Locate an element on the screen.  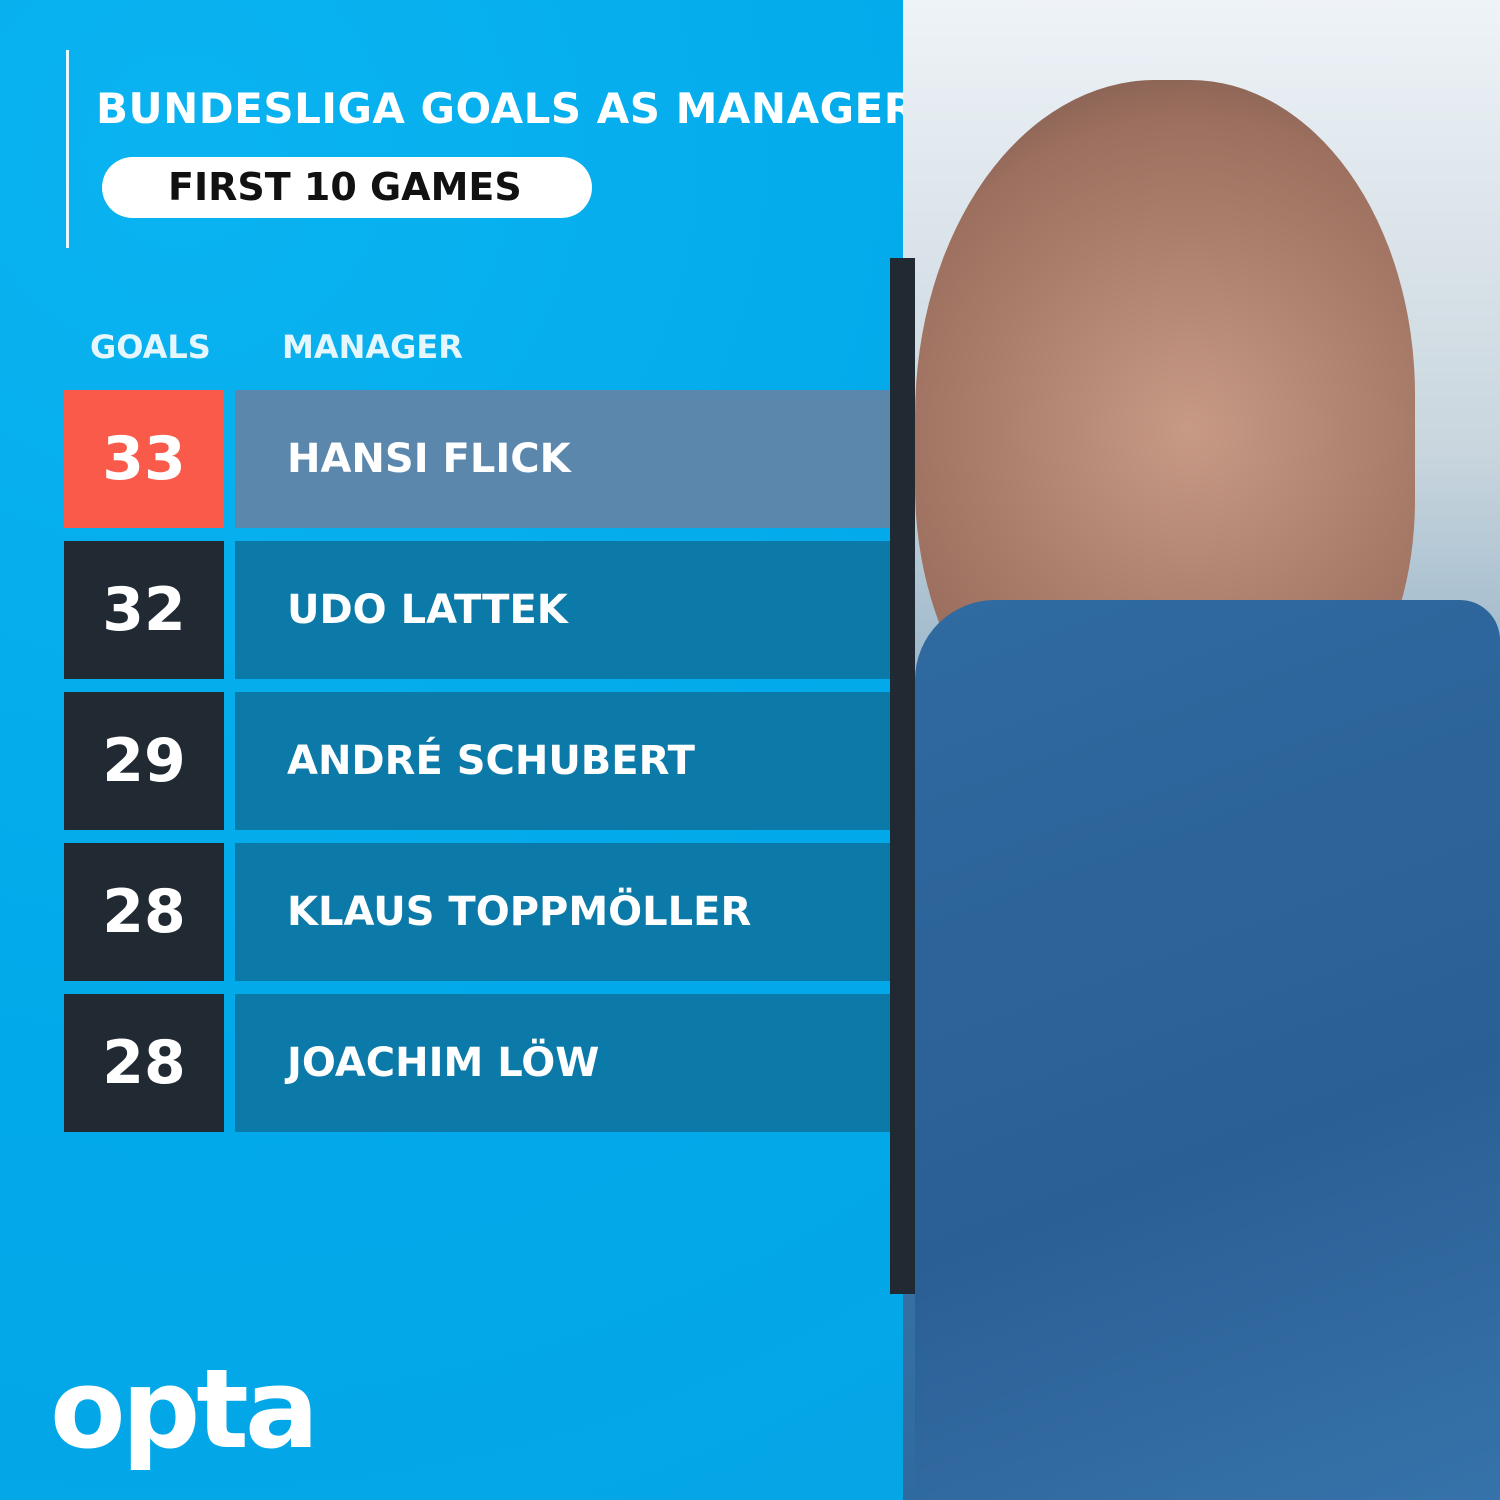
manager-cell: ANDRÉ SCHUBERT is located at coordinates (562, 761).